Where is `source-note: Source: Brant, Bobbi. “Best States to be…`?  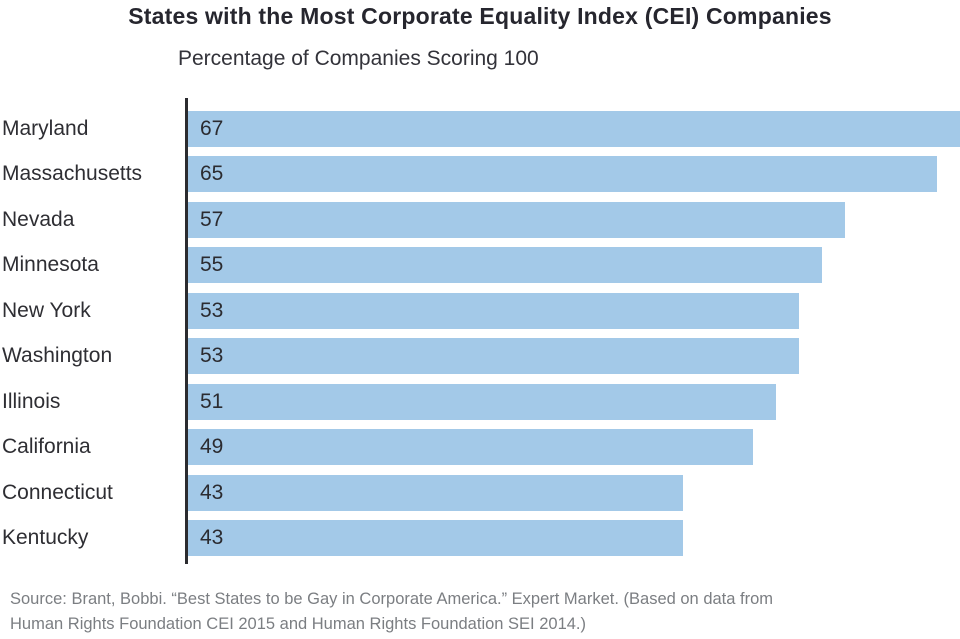
source-note: Source: Brant, Bobbi. “Best States to be… is located at coordinates (480, 612).